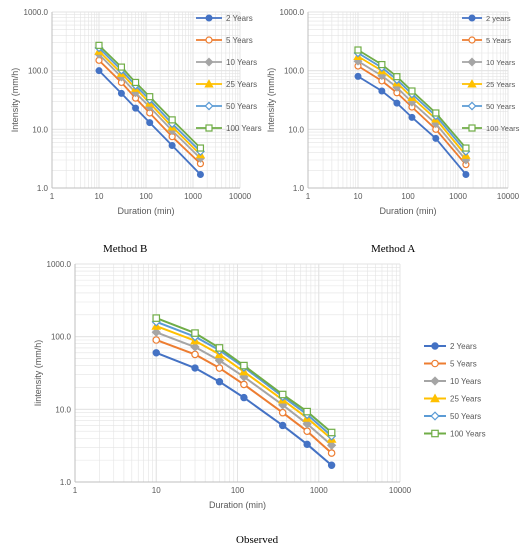 Image resolution: width=528 pixels, height=550 pixels. What do you see at coordinates (241, 106) in the screenshot?
I see `legend-label: 50 Years` at bounding box center [241, 106].